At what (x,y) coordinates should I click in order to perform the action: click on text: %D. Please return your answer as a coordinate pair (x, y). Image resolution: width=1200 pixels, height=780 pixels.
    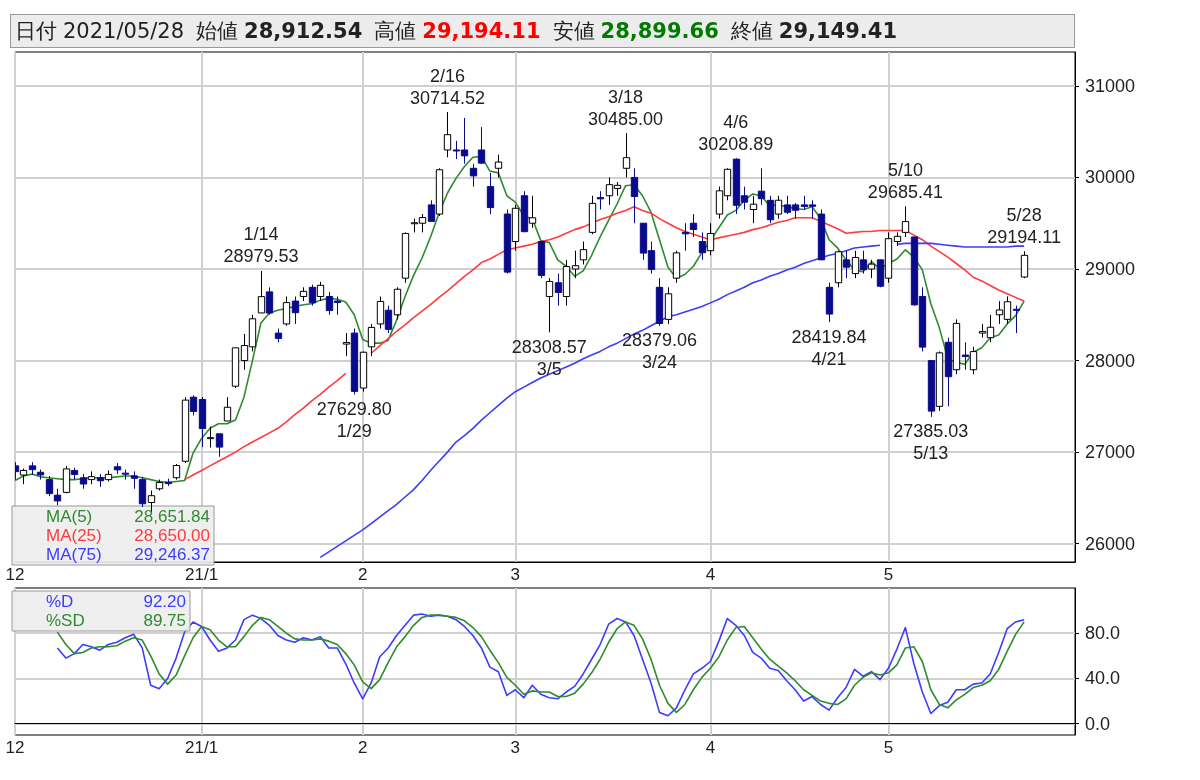
    Looking at the image, I should click on (60, 601).